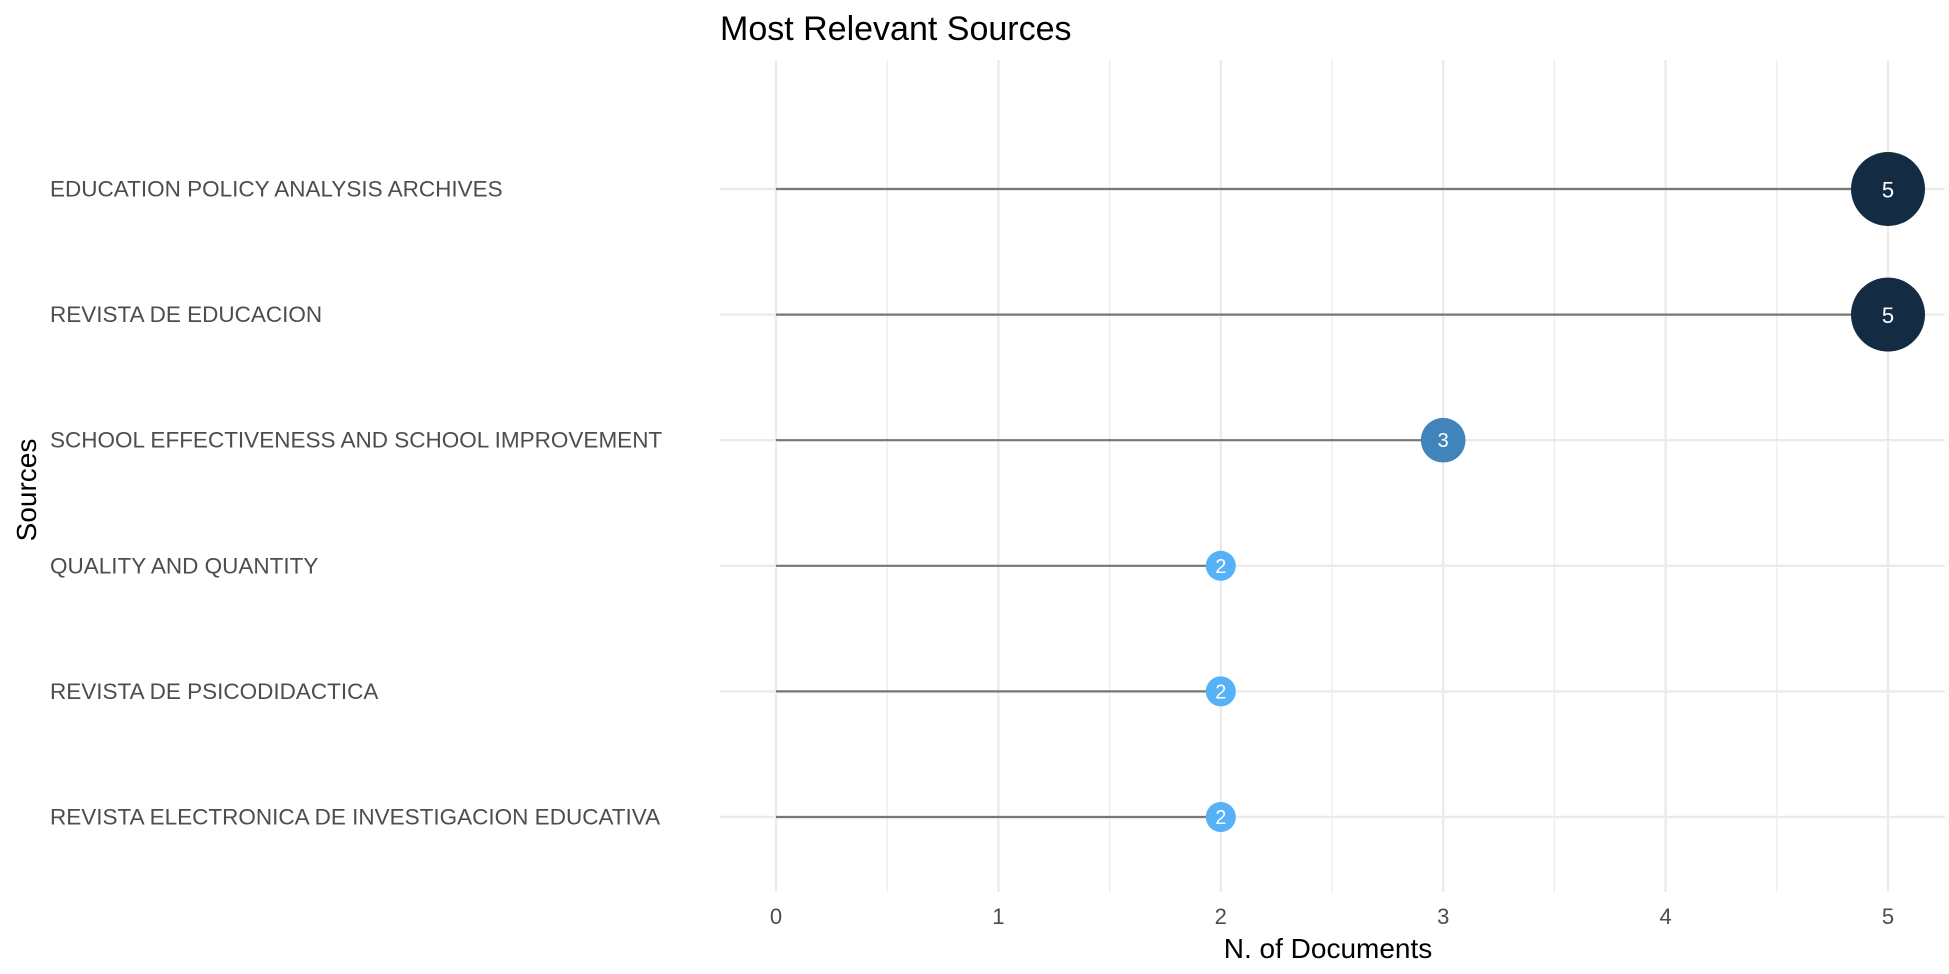 This screenshot has width=1949, height=974. What do you see at coordinates (276, 189) in the screenshot?
I see `y-tick-label: EDUCATION POLICY ANALYSIS ARCHIVES` at bounding box center [276, 189].